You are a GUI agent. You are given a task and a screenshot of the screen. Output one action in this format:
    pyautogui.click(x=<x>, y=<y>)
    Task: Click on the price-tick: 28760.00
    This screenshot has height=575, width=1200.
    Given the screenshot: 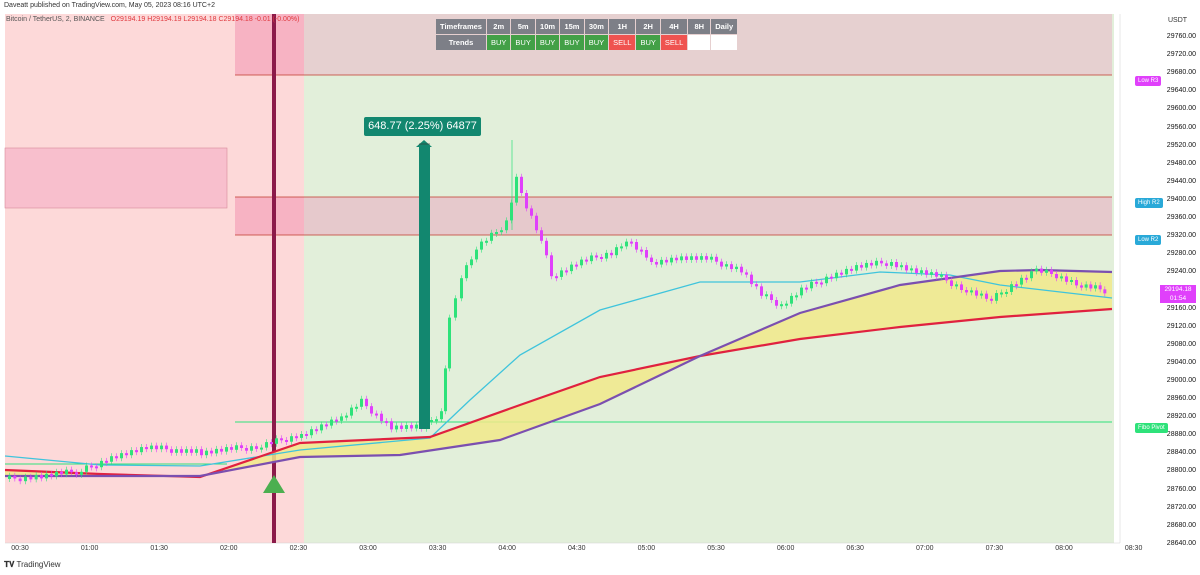 What is the action you would take?
    pyautogui.click(x=1181, y=489)
    